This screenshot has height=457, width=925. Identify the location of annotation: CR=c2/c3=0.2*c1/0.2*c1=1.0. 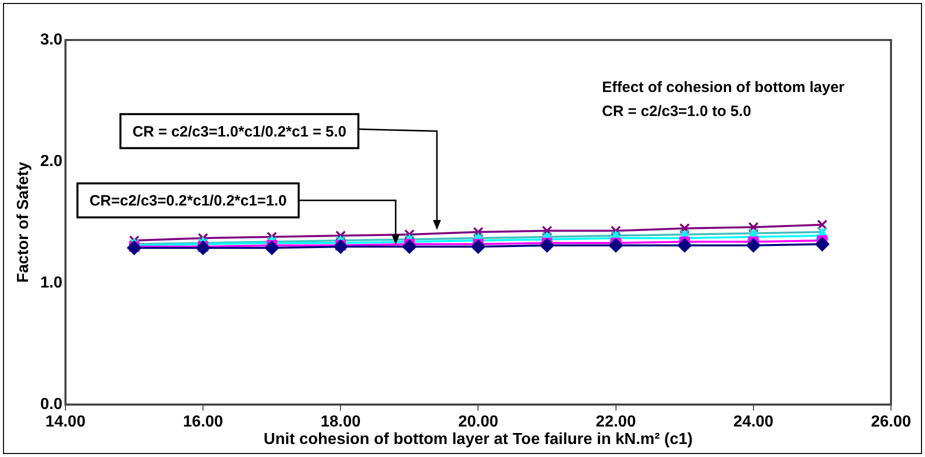
(188, 201).